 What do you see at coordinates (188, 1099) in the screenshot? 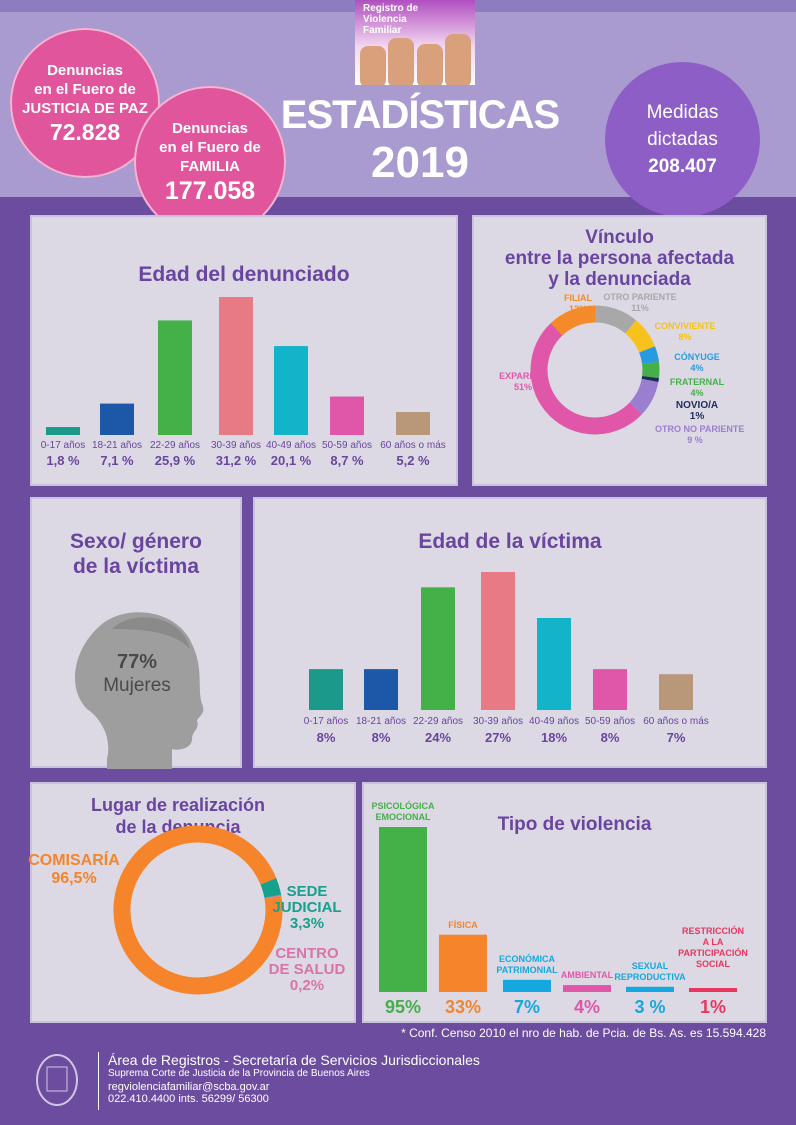
I see `footer-phone: 022.410.4400 ints. 56299/ 56300` at bounding box center [188, 1099].